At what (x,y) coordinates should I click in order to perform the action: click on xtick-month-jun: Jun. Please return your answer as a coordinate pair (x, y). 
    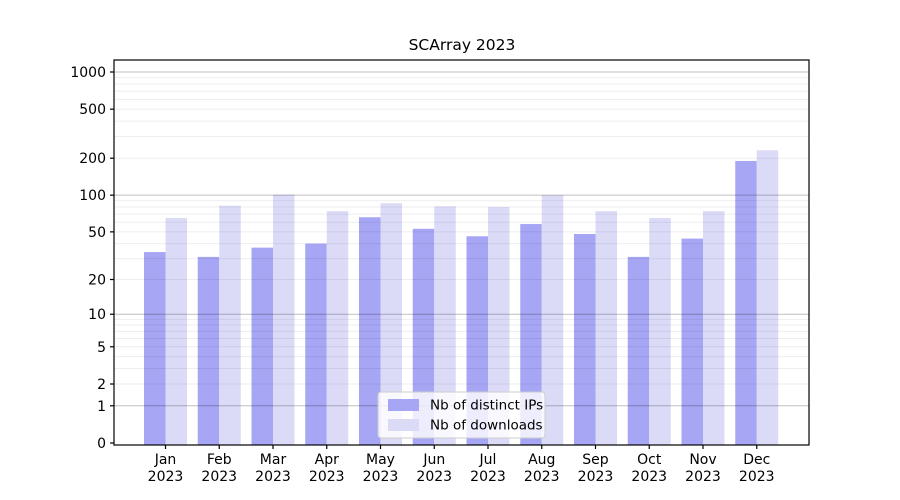
    Looking at the image, I should click on (433, 460).